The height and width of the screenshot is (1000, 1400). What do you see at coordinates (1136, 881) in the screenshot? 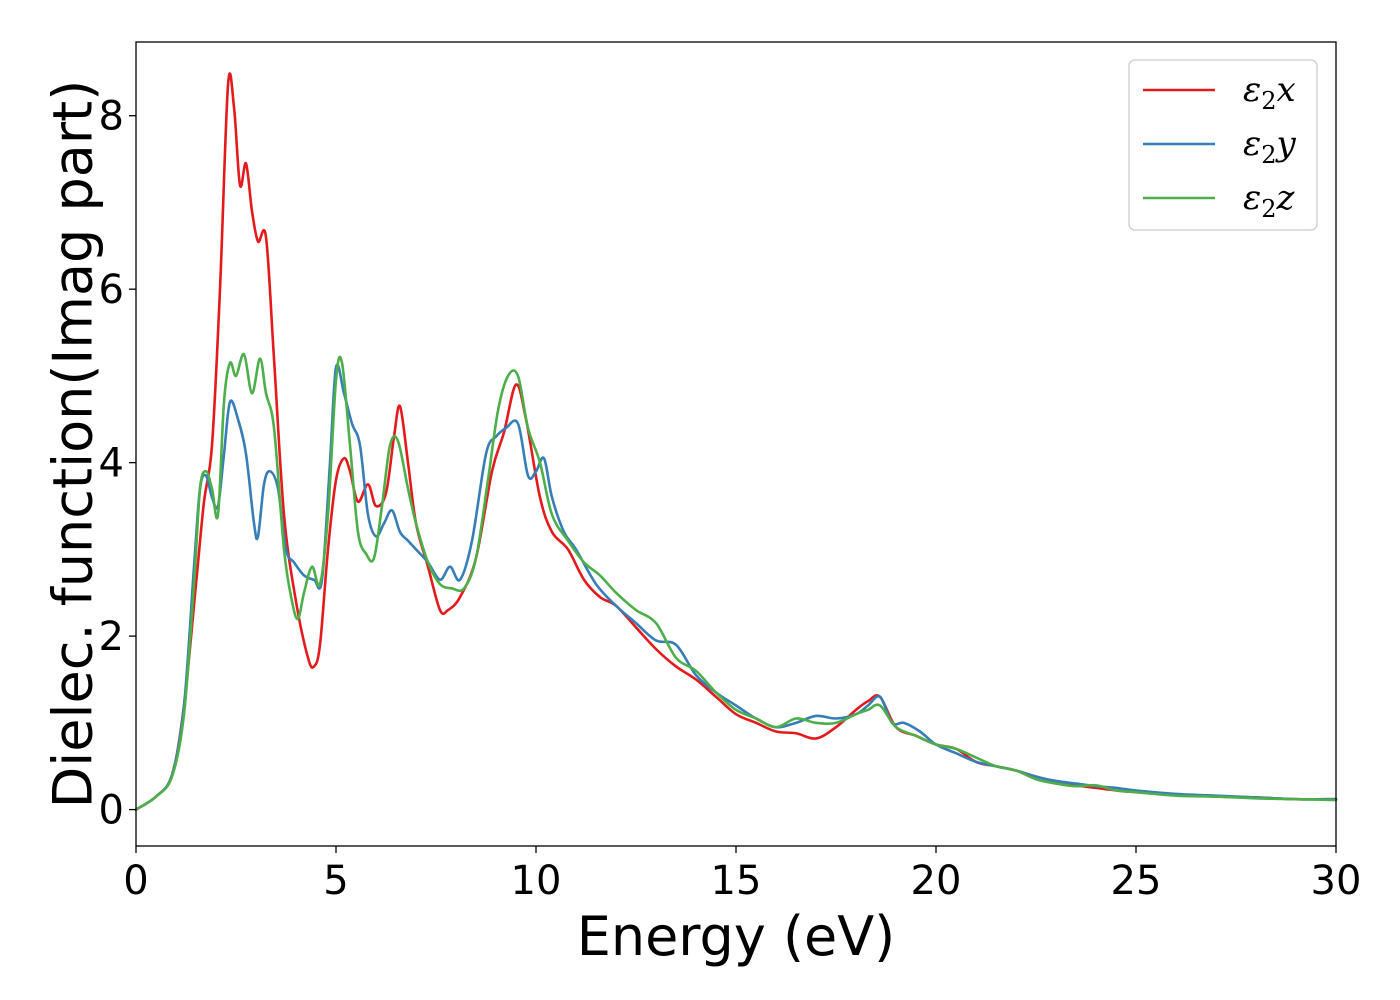
I see `x-tick-label: 25` at bounding box center [1136, 881].